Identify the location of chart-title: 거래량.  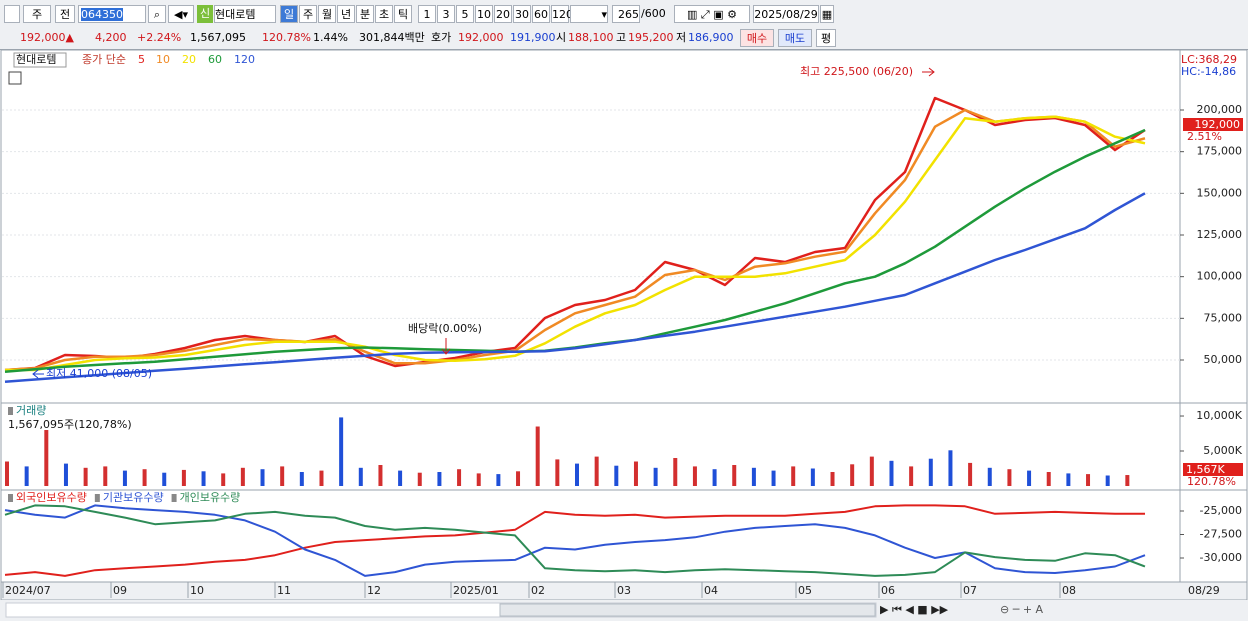
(31, 410).